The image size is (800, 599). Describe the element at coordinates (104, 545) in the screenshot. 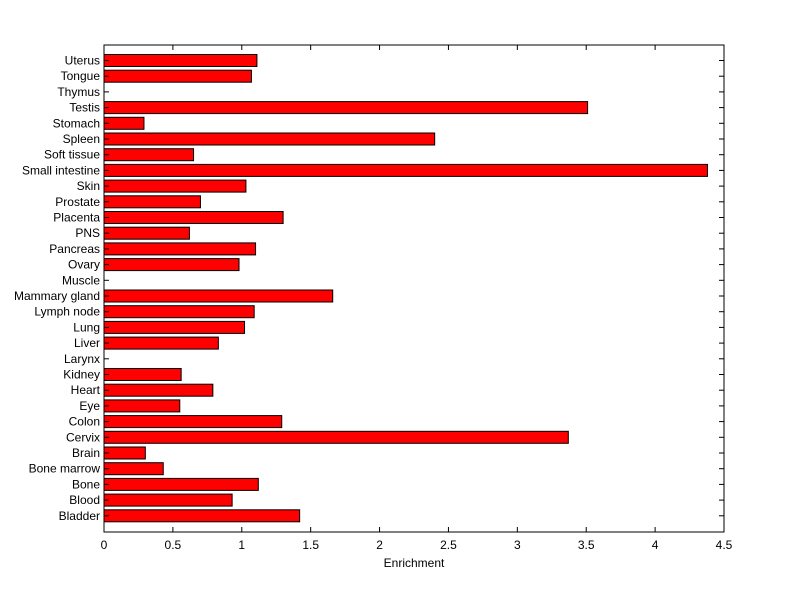

I see `x-tick-label: 0` at that location.